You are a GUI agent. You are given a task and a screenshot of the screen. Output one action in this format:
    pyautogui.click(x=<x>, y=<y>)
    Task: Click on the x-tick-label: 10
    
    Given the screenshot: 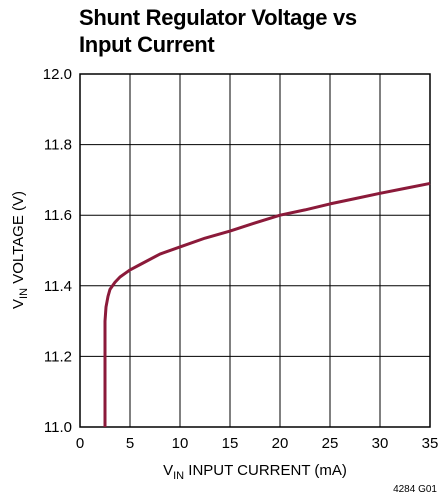 What is the action you would take?
    pyautogui.click(x=180, y=443)
    